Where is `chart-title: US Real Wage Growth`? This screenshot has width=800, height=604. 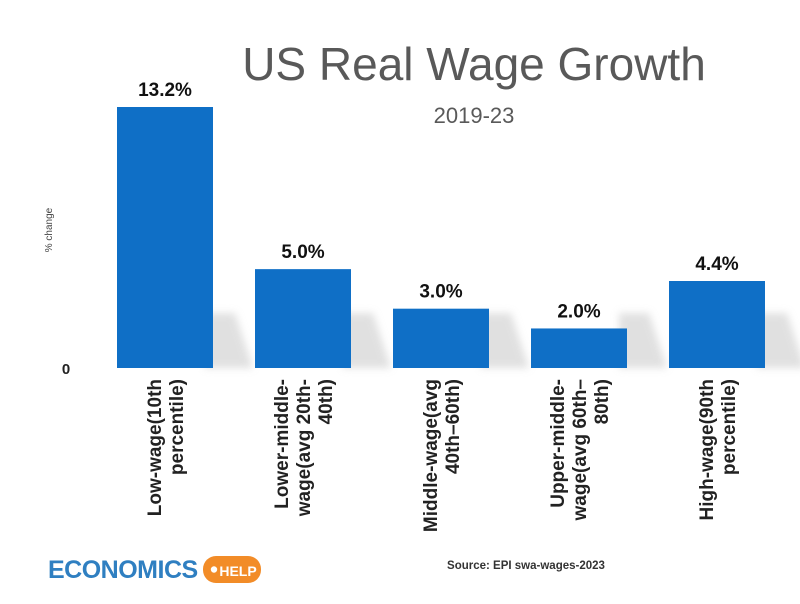
chart-title: US Real Wage Growth is located at coordinates (474, 64).